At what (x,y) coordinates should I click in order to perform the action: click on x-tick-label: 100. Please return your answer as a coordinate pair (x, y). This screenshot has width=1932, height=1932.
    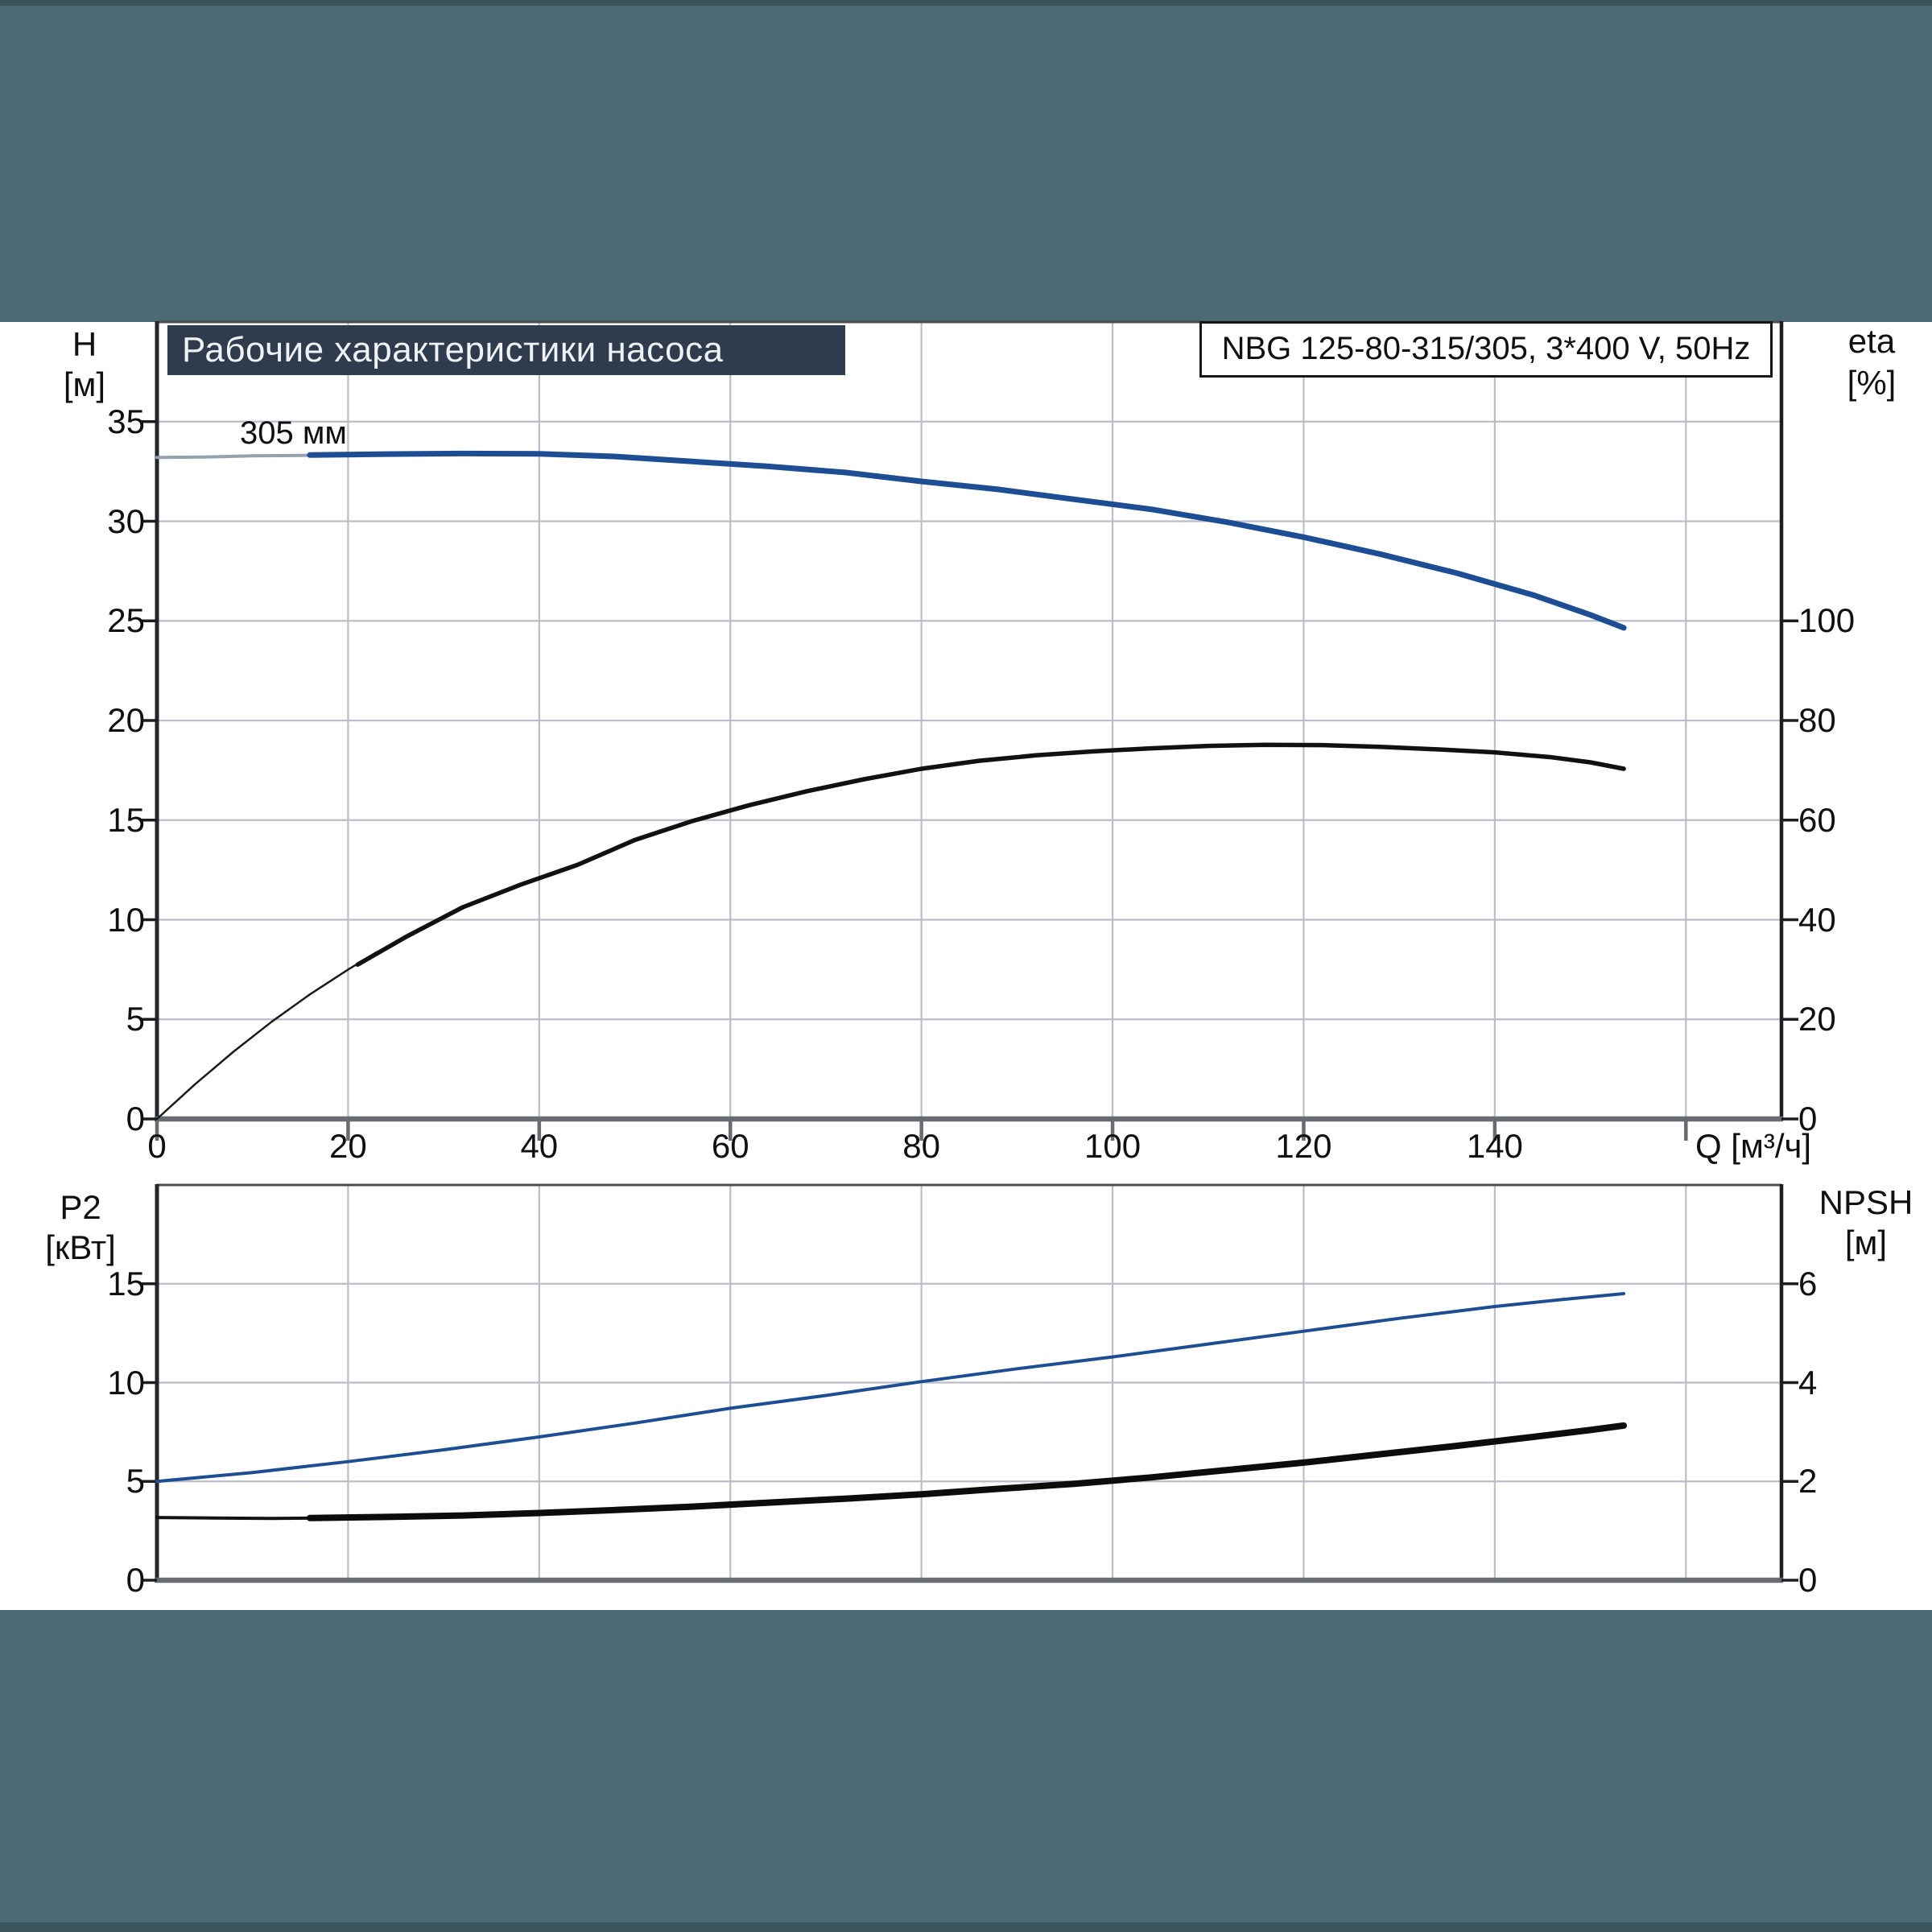
    Looking at the image, I should click on (1112, 1146).